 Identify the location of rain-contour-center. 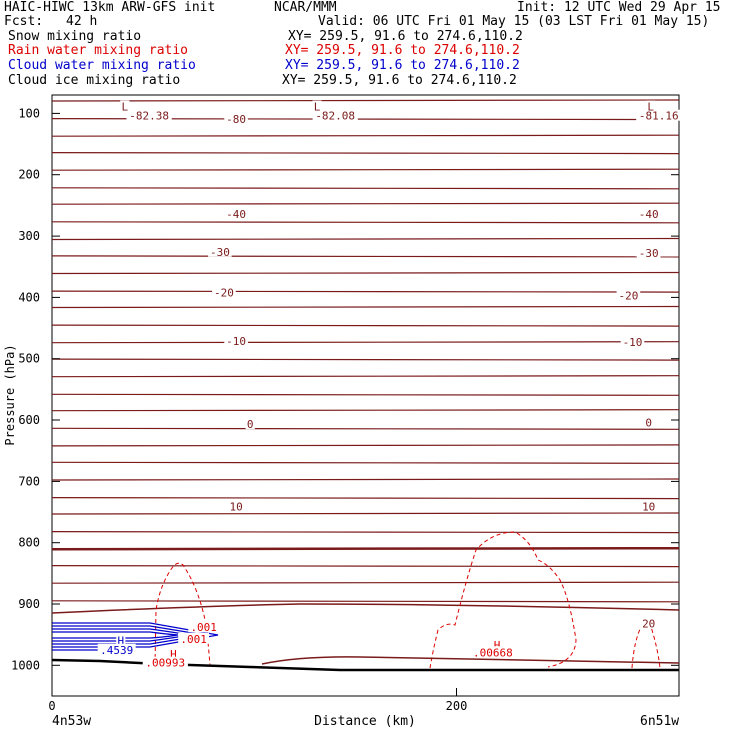
(503, 600).